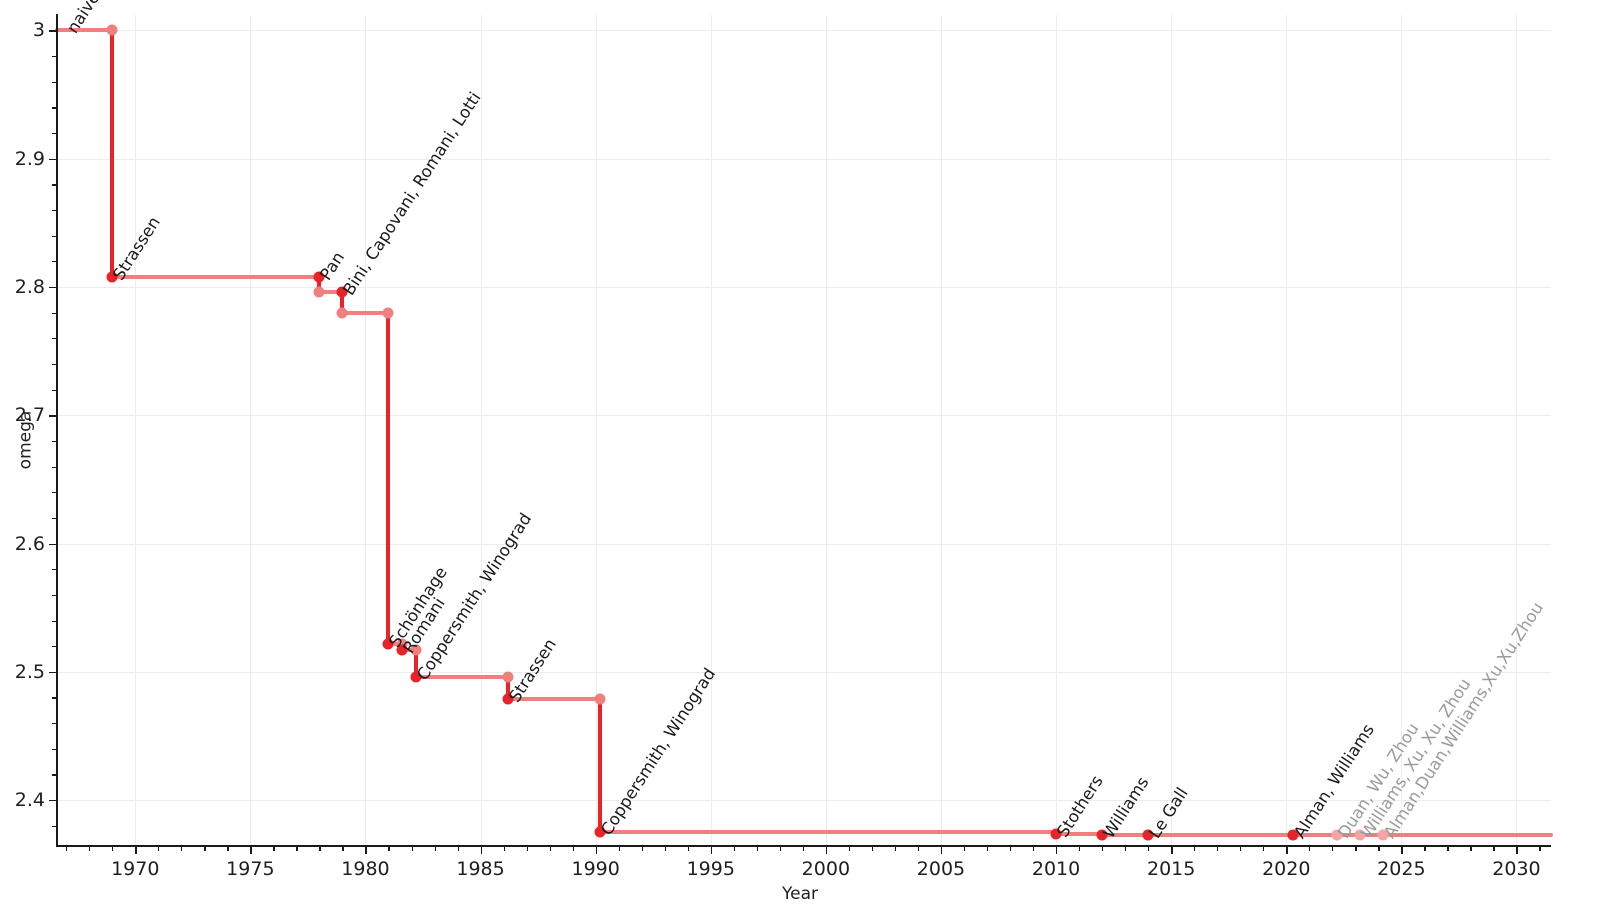 The image size is (1600, 920). What do you see at coordinates (826, 869) in the screenshot?
I see `x-tick-label: 2000` at bounding box center [826, 869].